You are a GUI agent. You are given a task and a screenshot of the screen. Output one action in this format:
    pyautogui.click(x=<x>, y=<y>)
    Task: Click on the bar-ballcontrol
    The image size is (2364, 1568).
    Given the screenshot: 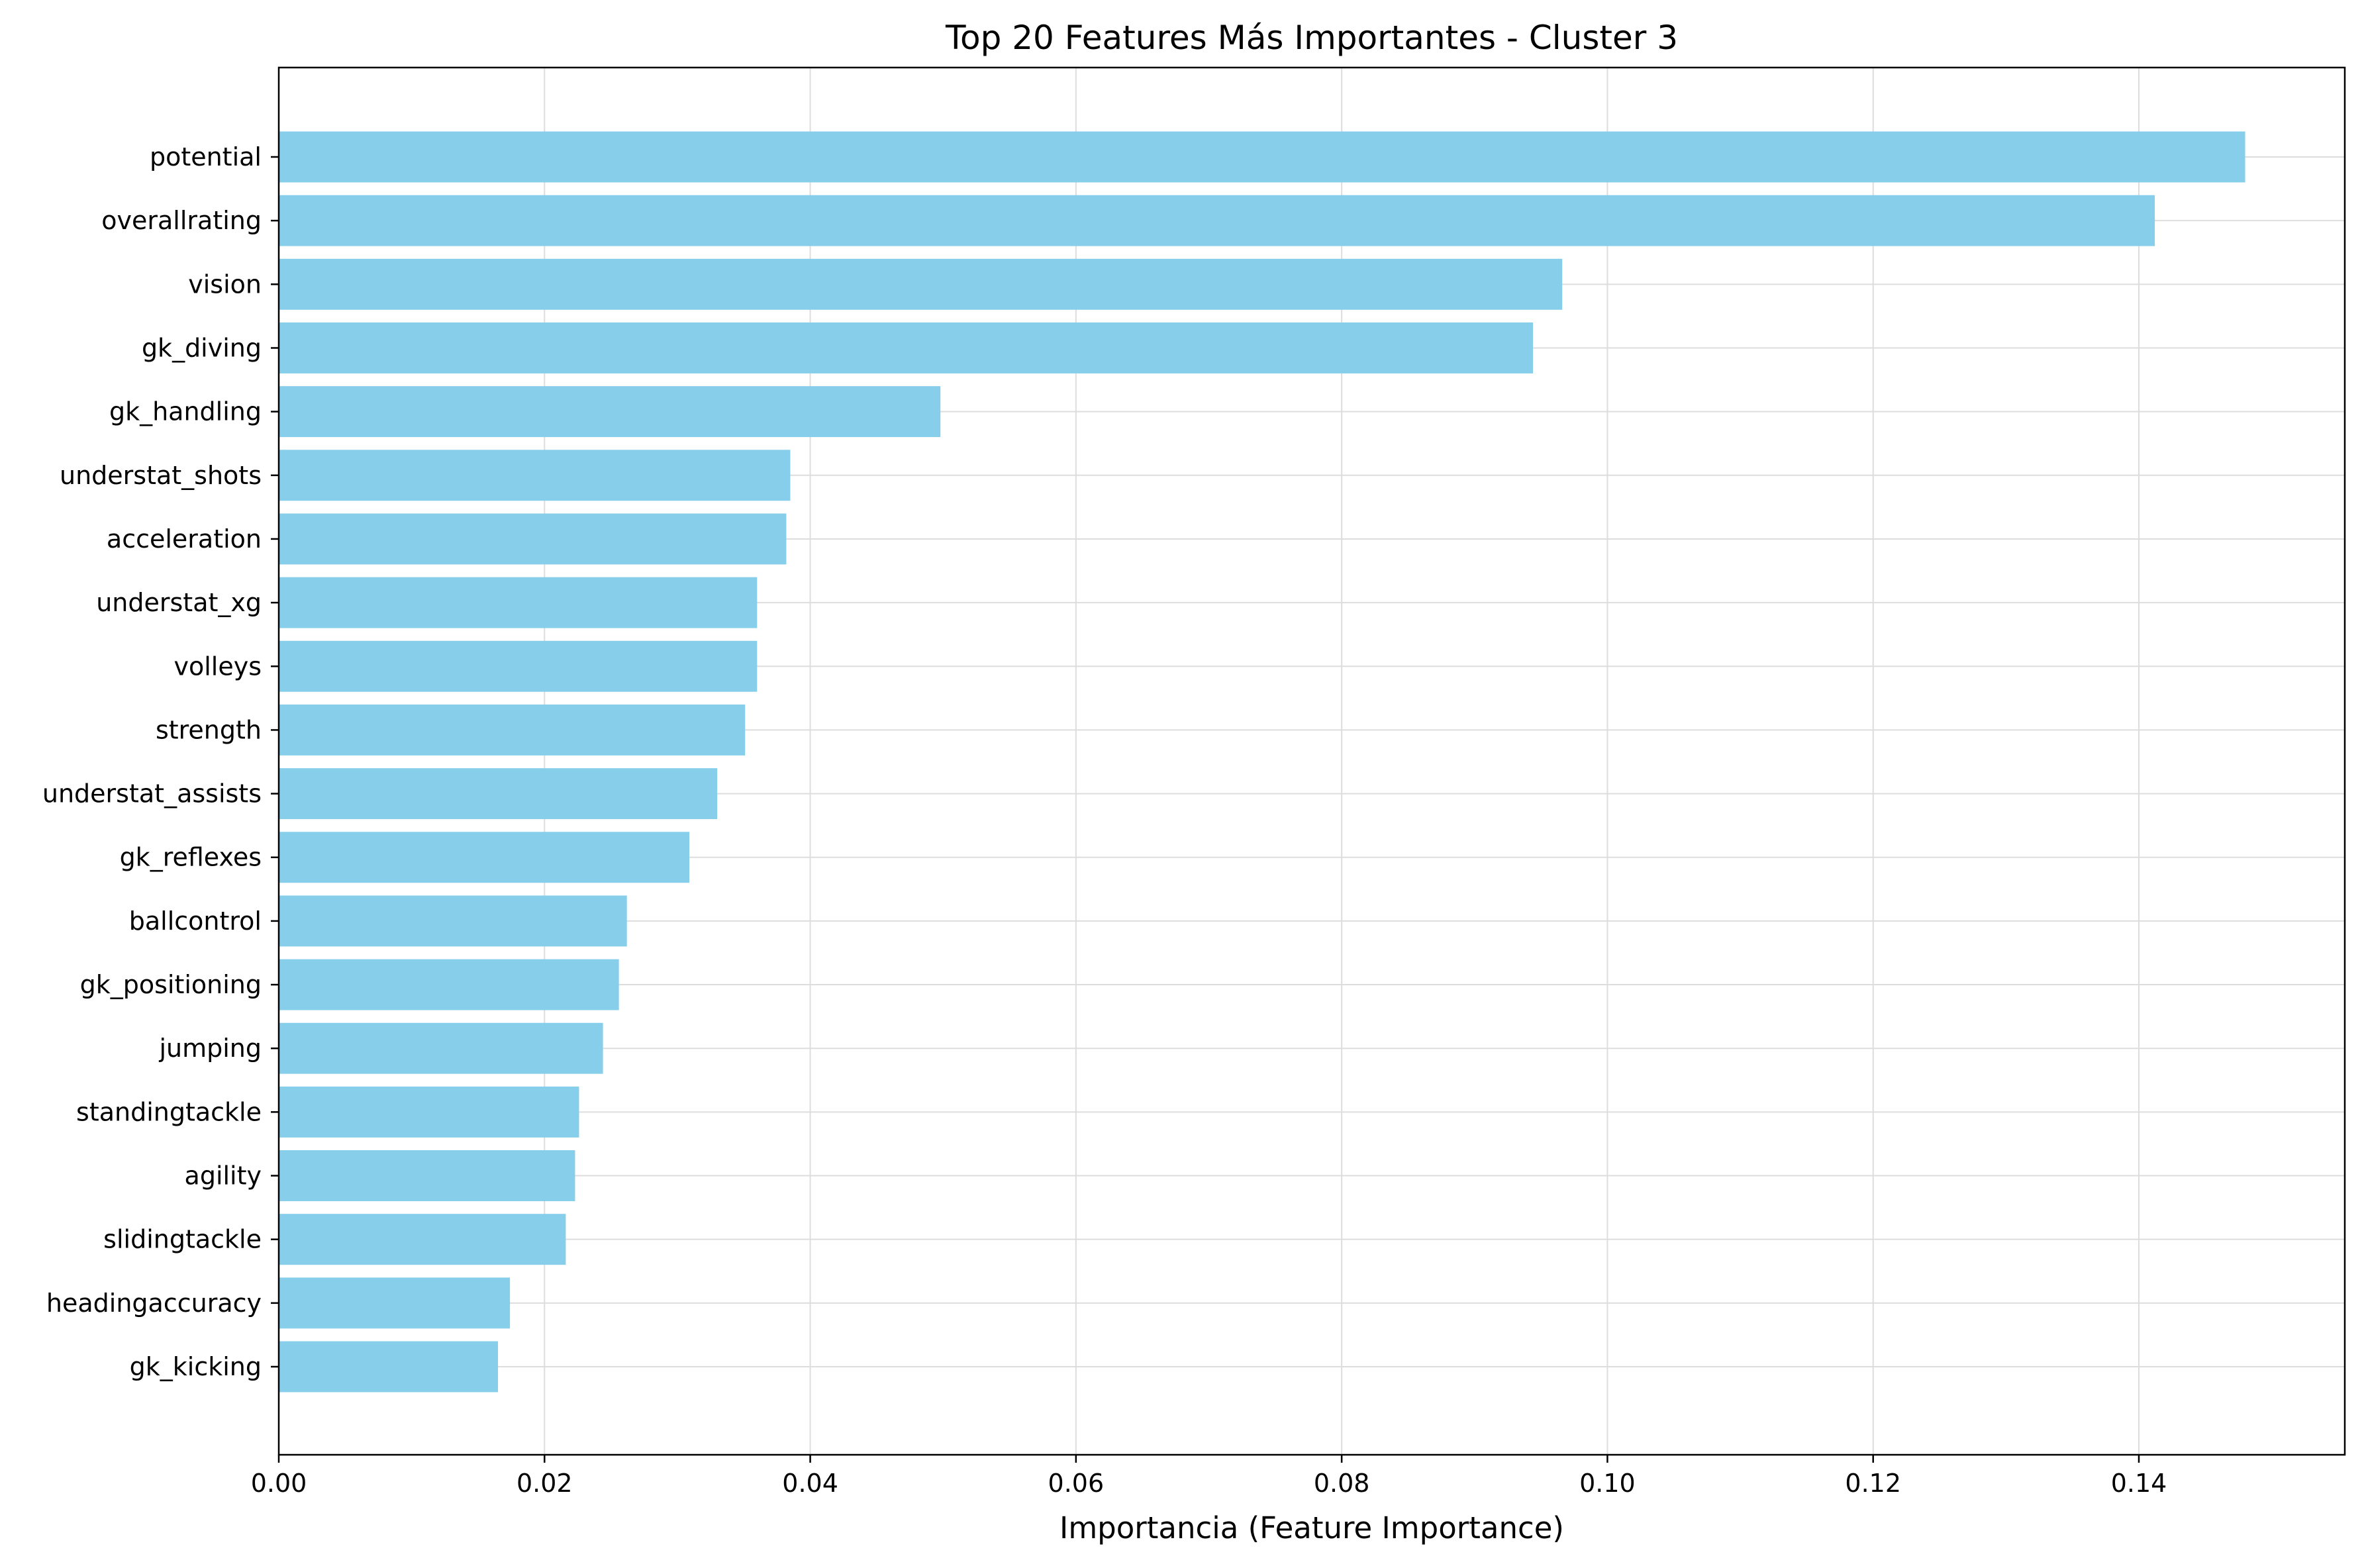 What is the action you would take?
    pyautogui.click(x=453, y=921)
    